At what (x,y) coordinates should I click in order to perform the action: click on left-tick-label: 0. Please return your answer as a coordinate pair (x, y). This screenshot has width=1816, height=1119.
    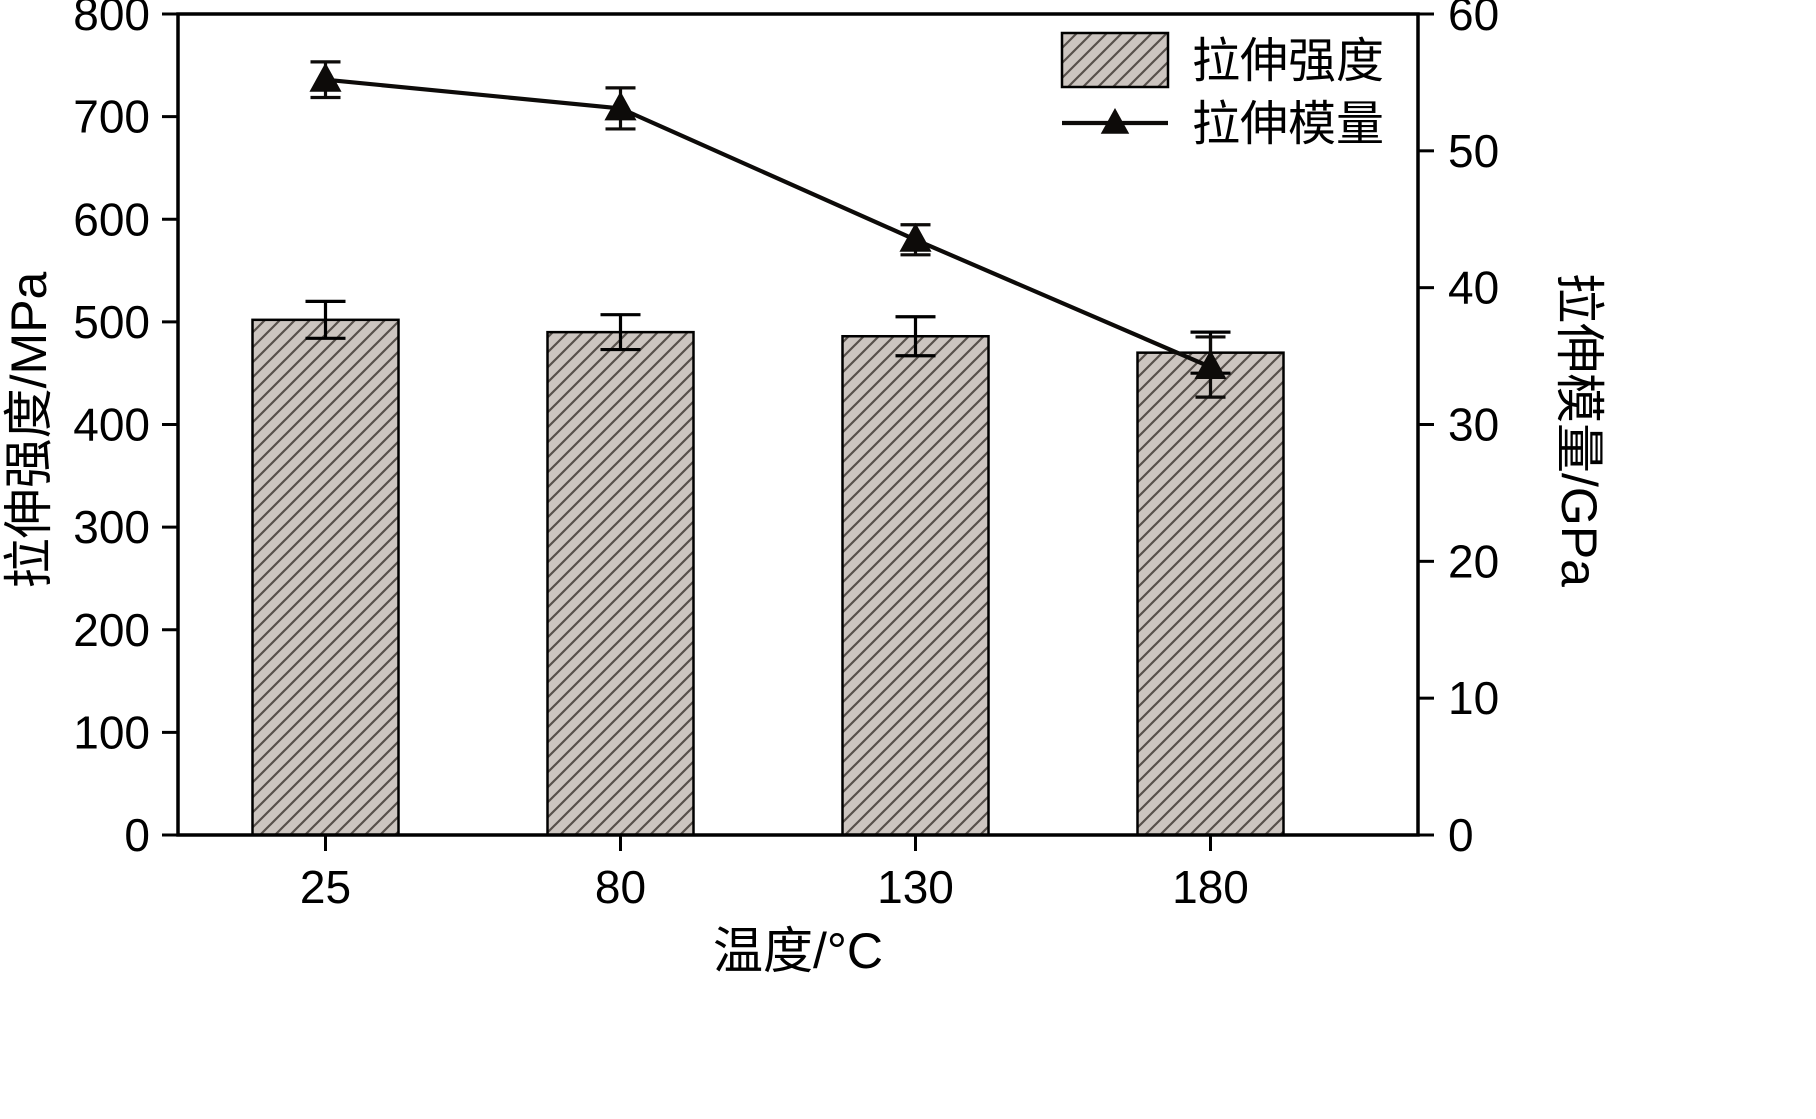
    Looking at the image, I should click on (137, 835).